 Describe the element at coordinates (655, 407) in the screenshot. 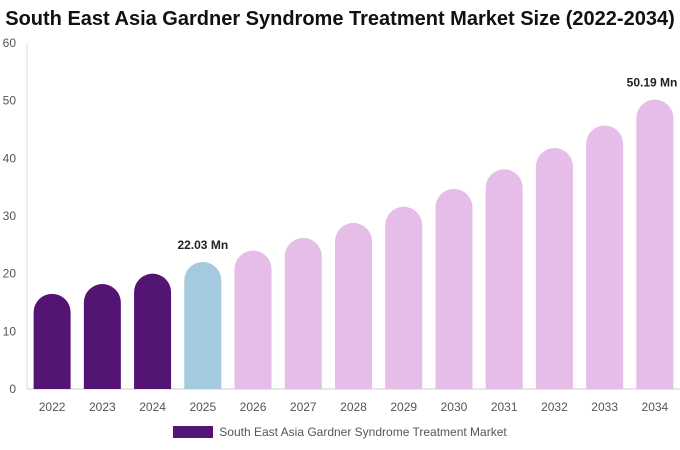

I see `x-tick-label: 2034` at that location.